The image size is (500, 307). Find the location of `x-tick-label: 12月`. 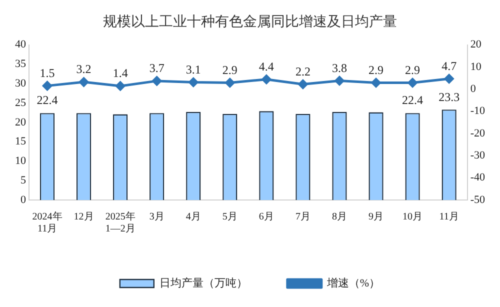

x-tick-label: 12月 is located at coordinates (84, 217).